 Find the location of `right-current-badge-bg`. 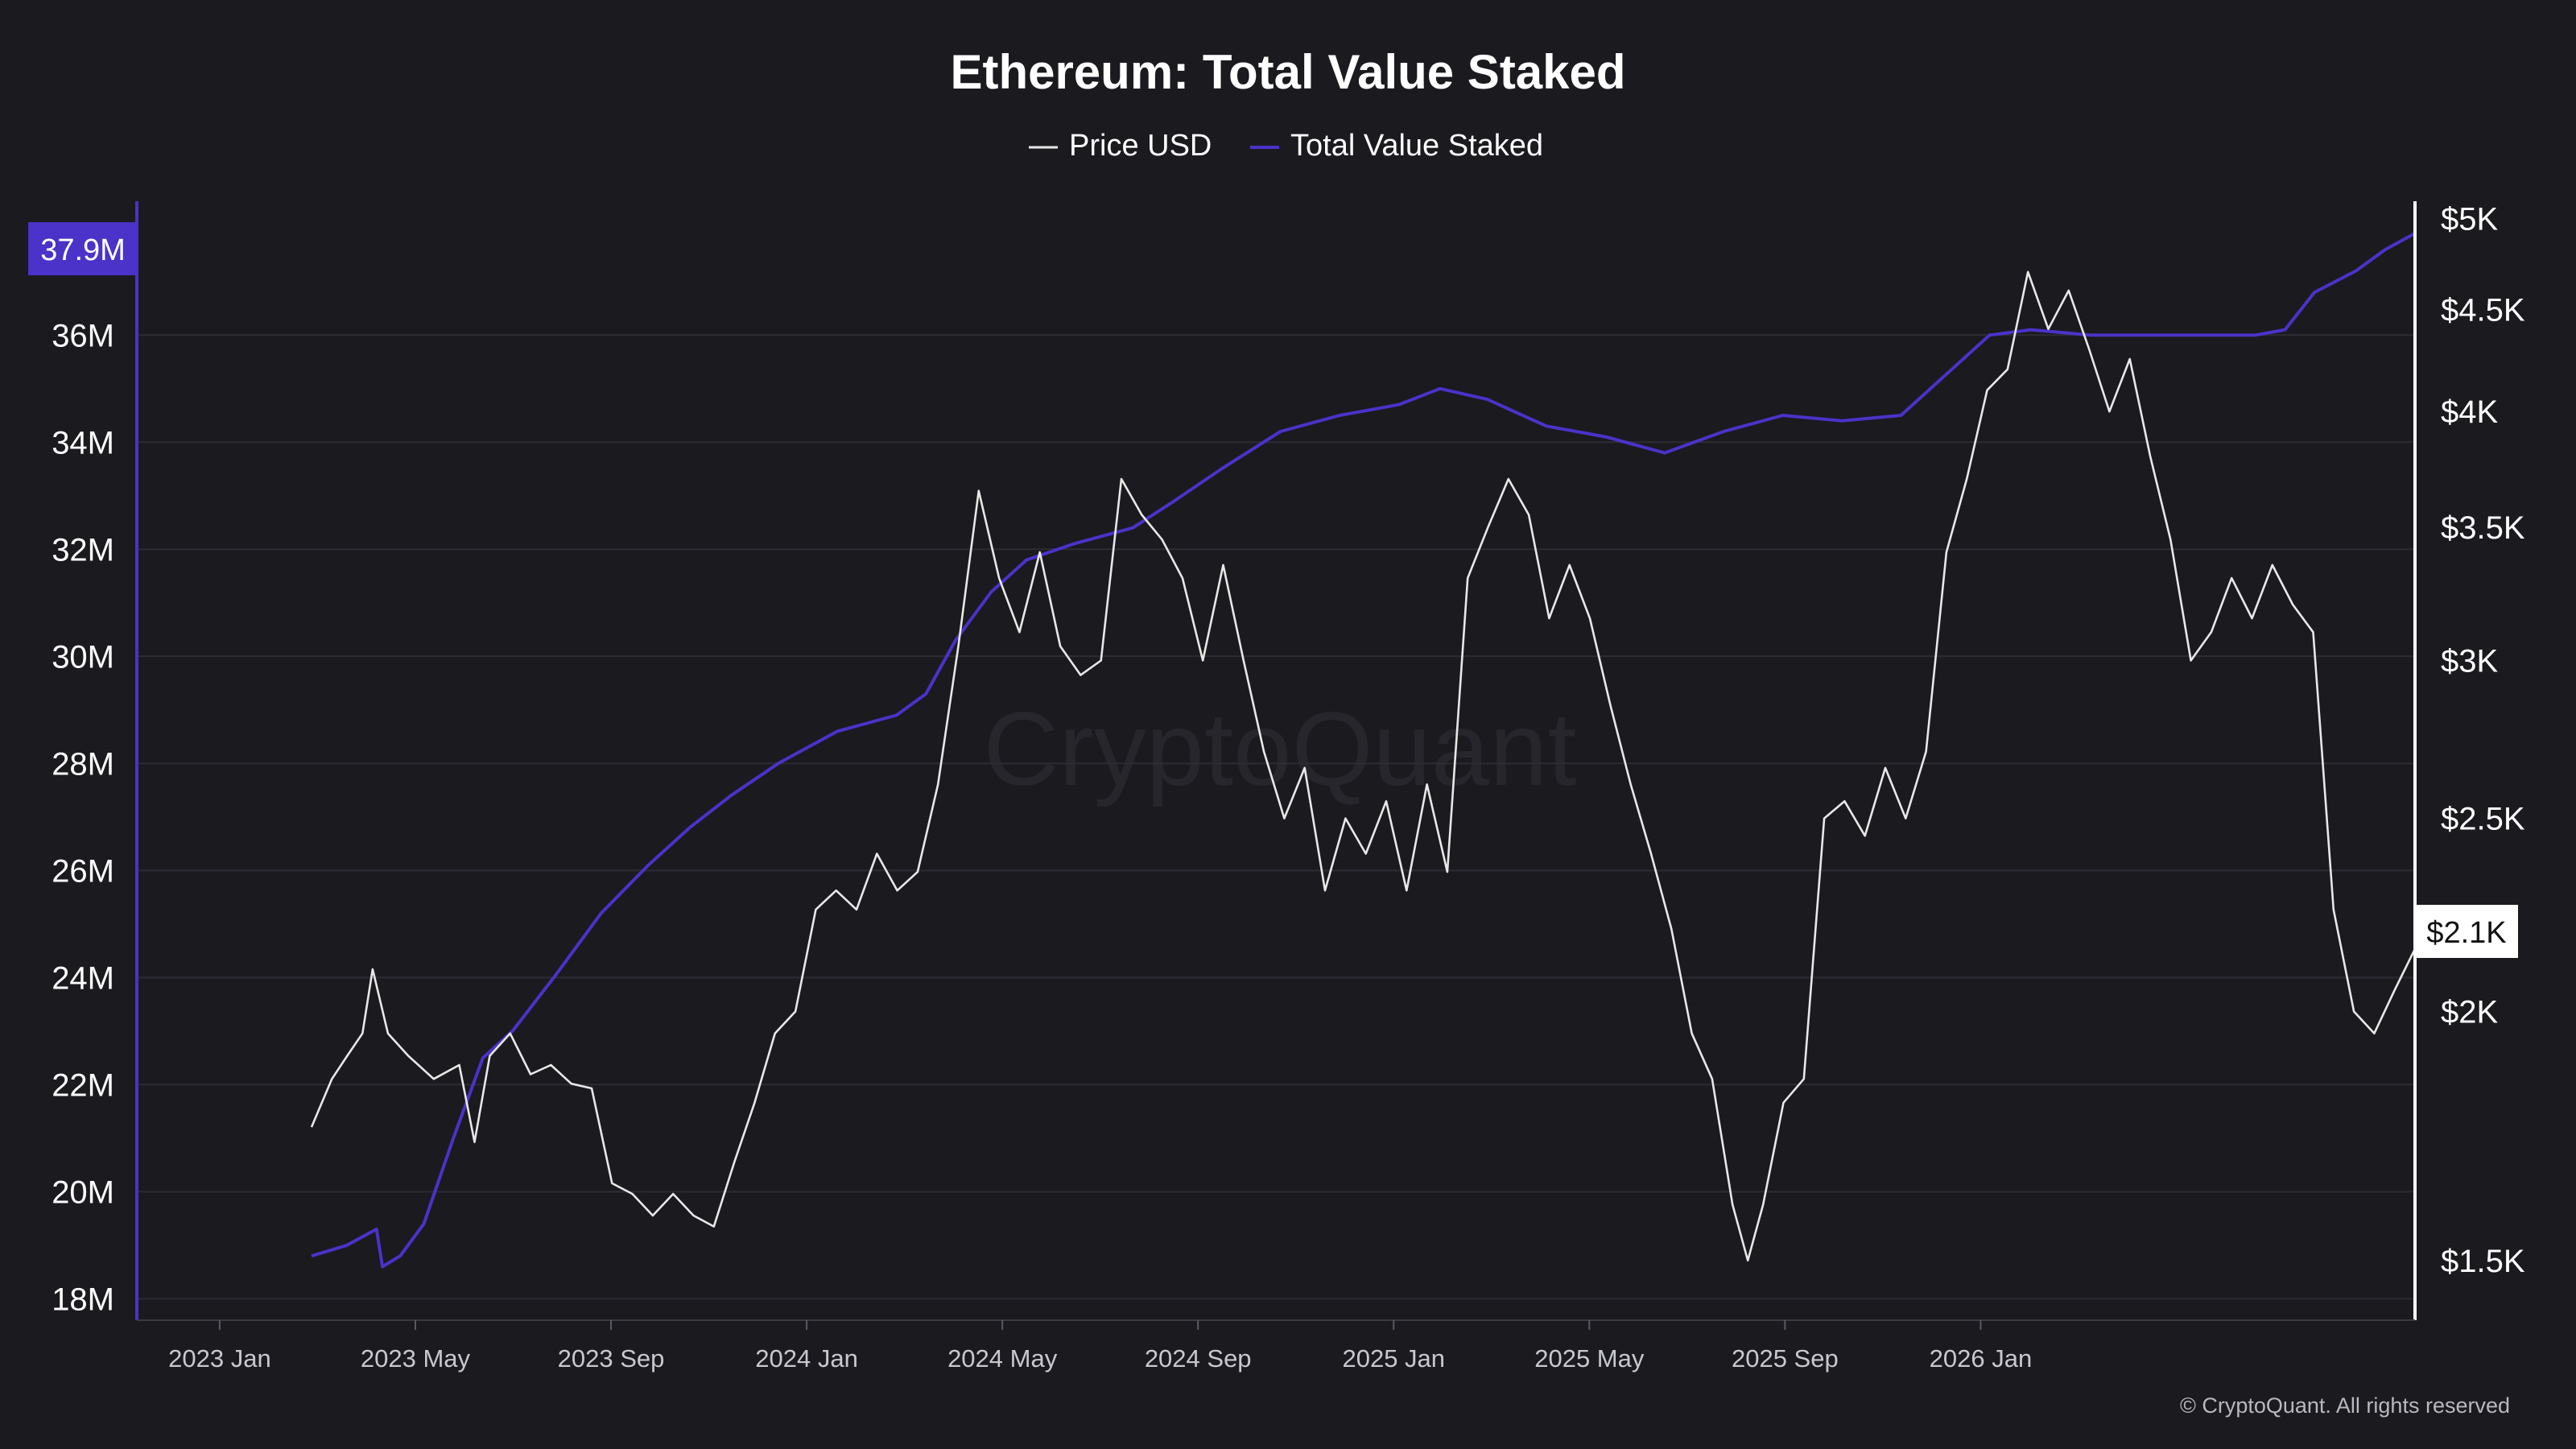

right-current-badge-bg is located at coordinates (2466, 931).